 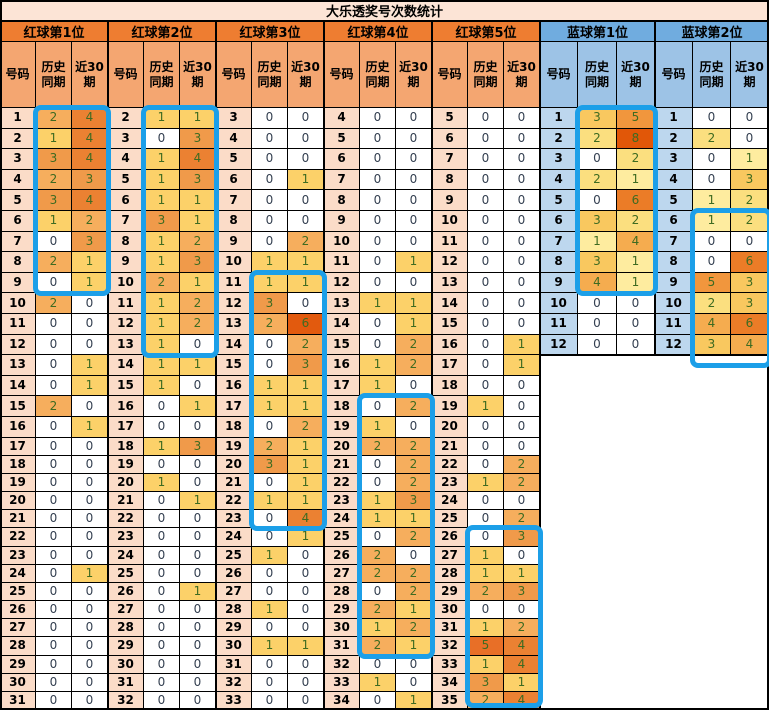 I want to click on table-row: 18 0 0, so click(x=486, y=386).